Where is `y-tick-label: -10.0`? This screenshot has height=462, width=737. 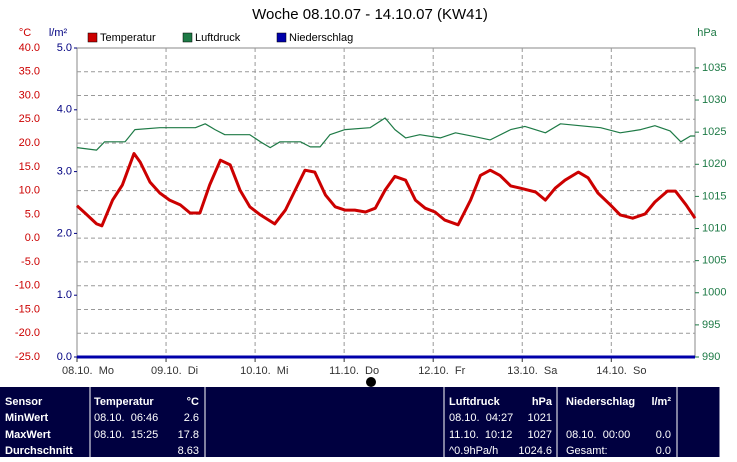
y-tick-label: -10.0 is located at coordinates (27, 286).